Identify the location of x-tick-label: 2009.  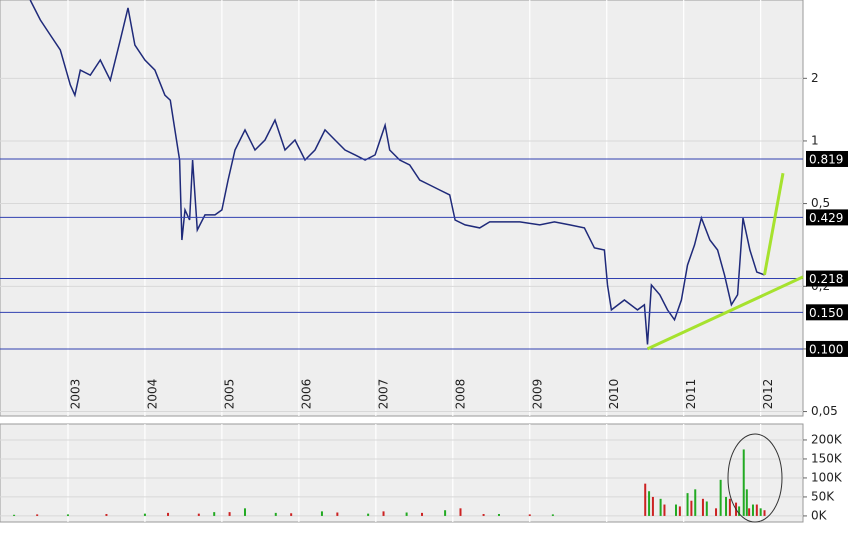
(537, 394).